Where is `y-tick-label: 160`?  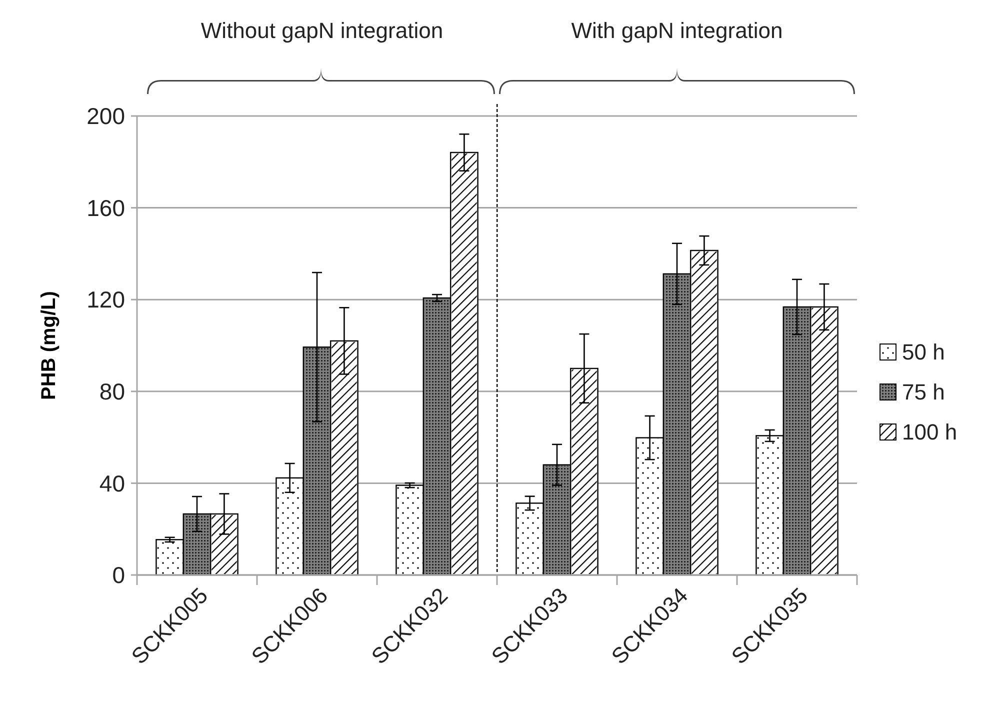
y-tick-label: 160 is located at coordinates (105, 207).